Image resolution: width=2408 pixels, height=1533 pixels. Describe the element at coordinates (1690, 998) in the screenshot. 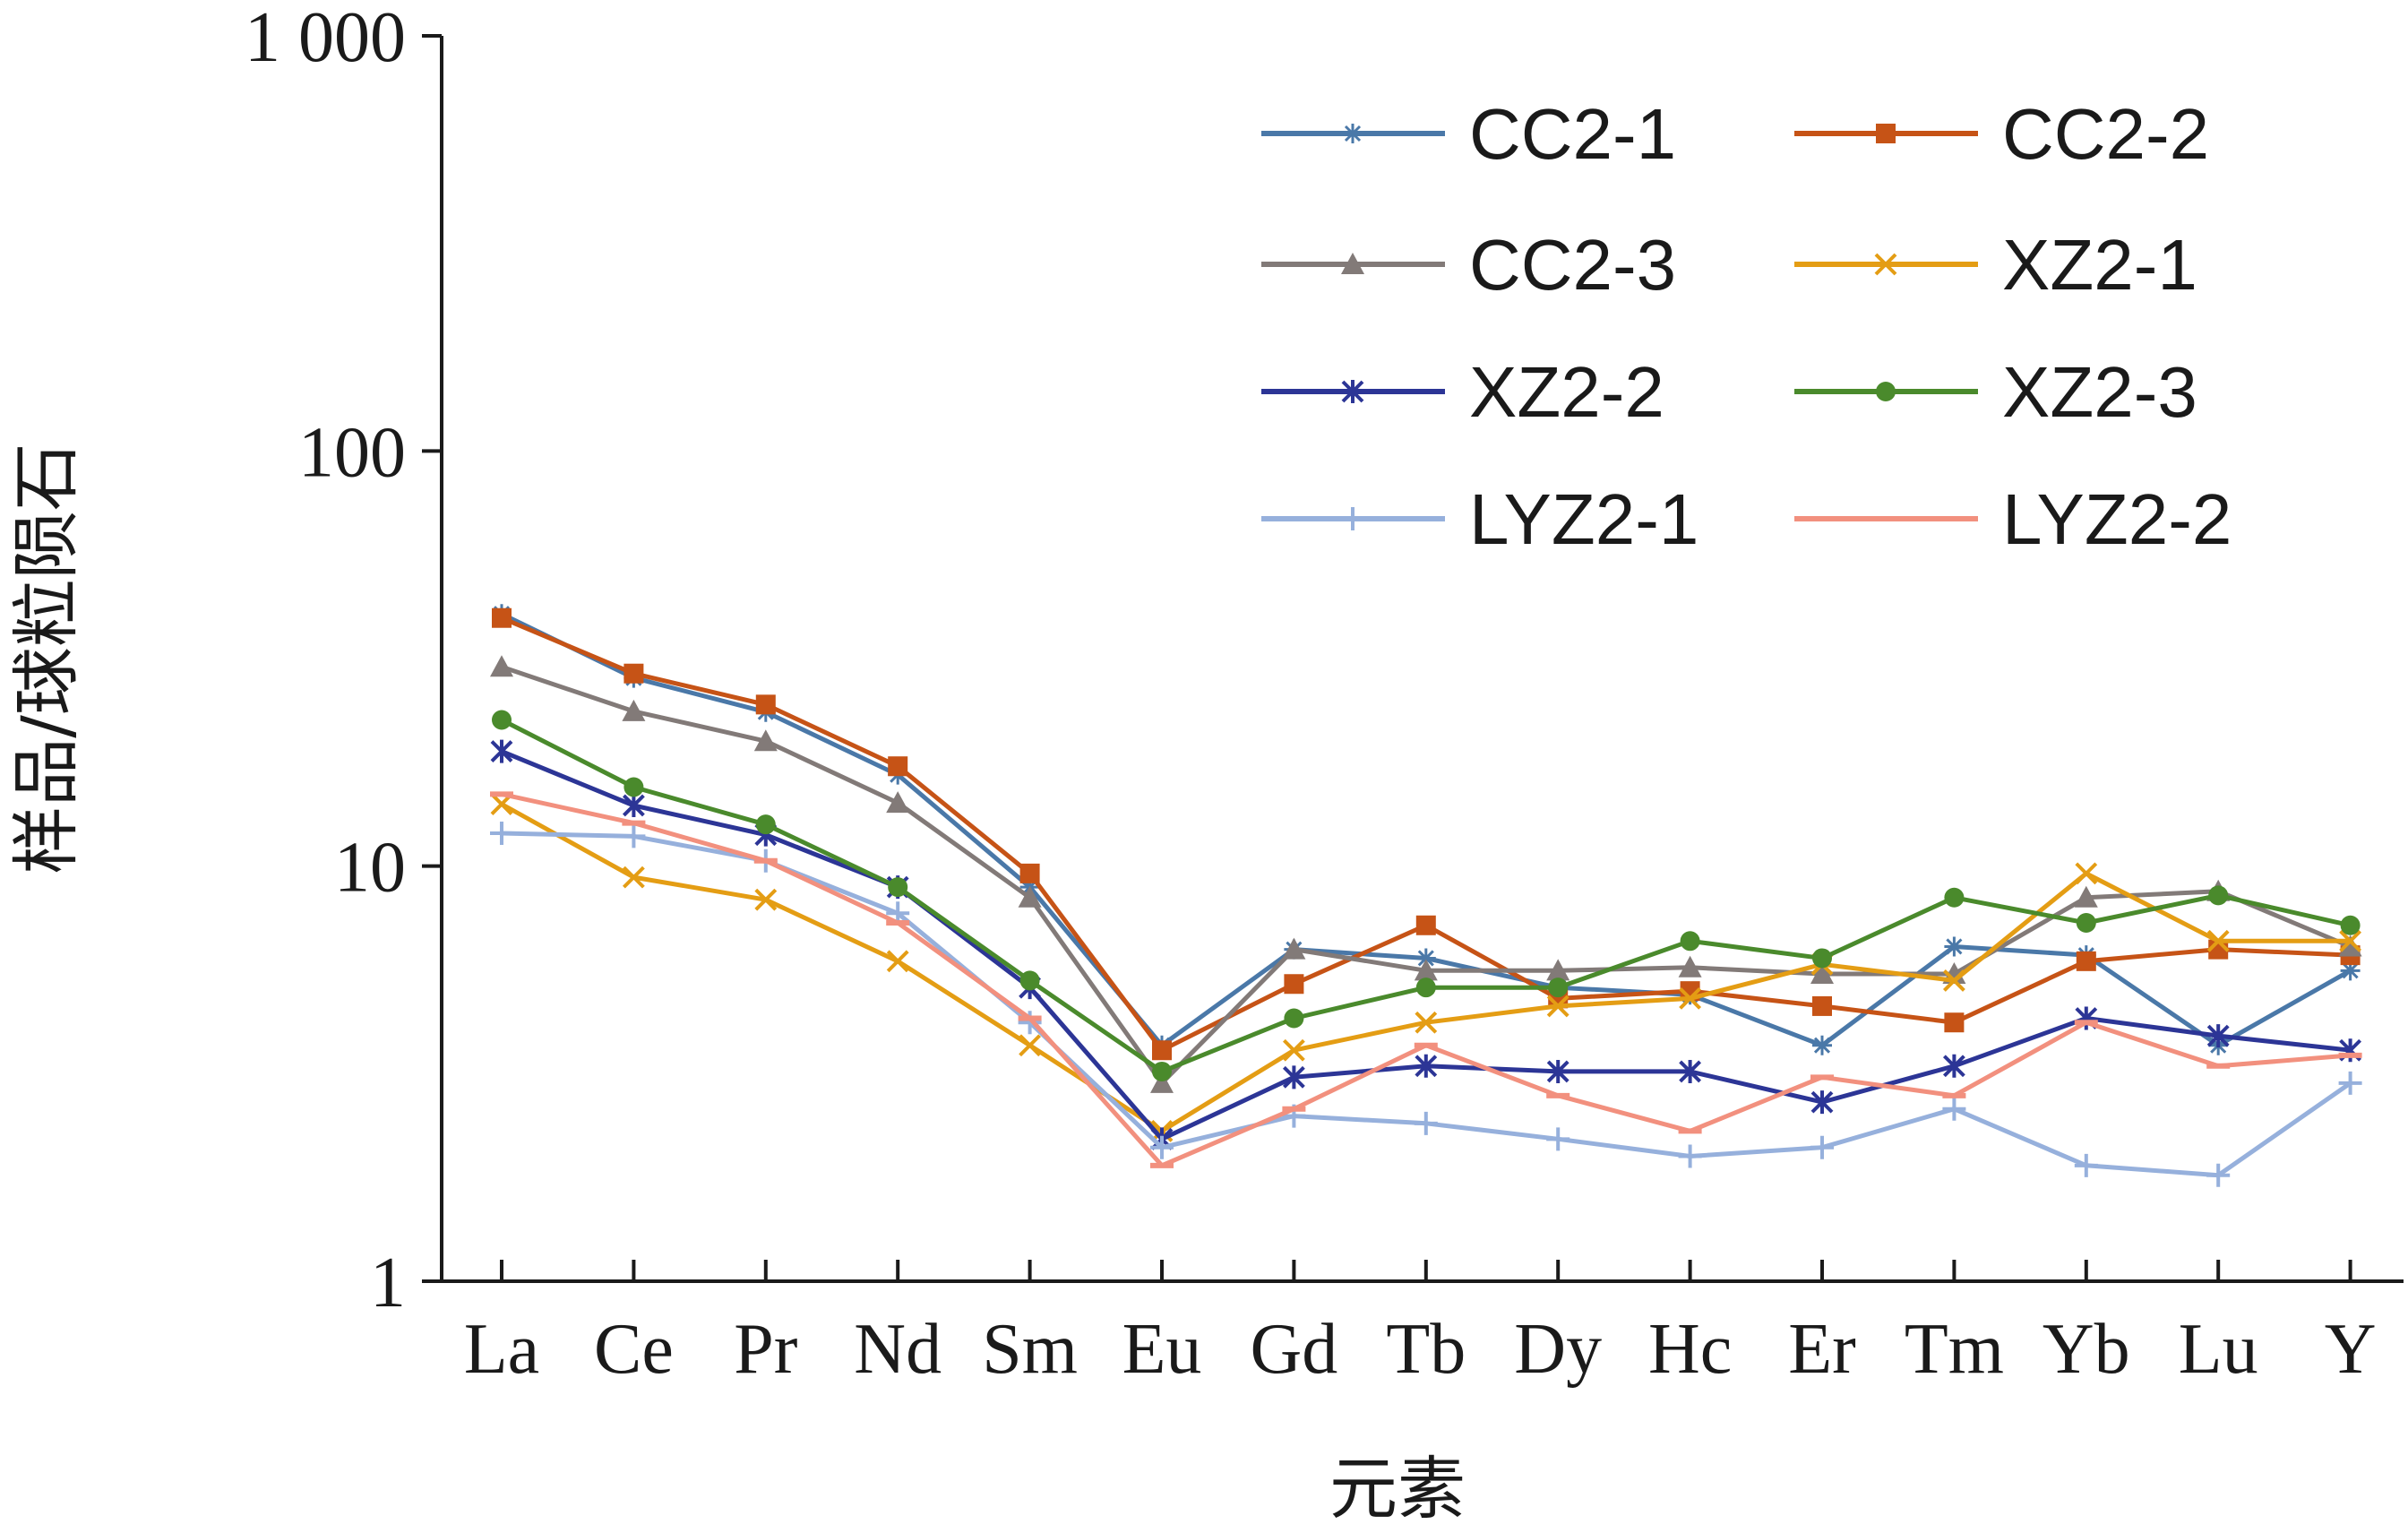

I see `point-xz2-1-hc` at that location.